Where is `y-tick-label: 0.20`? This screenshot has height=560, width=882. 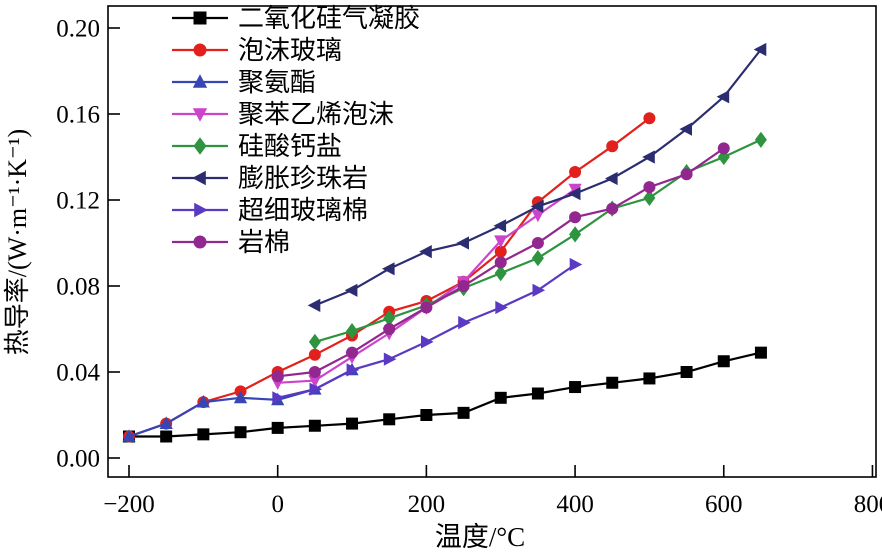 y-tick-label: 0.20 is located at coordinates (78, 29).